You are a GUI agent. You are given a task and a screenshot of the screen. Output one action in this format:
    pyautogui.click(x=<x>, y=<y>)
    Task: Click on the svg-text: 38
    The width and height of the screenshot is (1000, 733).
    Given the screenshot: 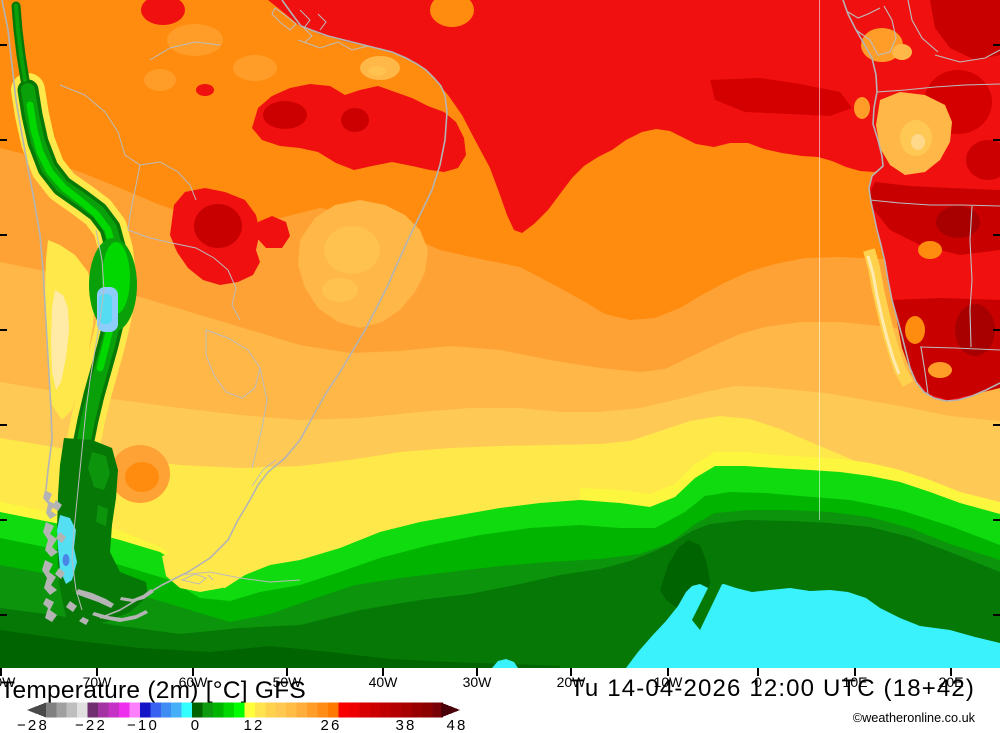 What is the action you would take?
    pyautogui.click(x=405, y=725)
    